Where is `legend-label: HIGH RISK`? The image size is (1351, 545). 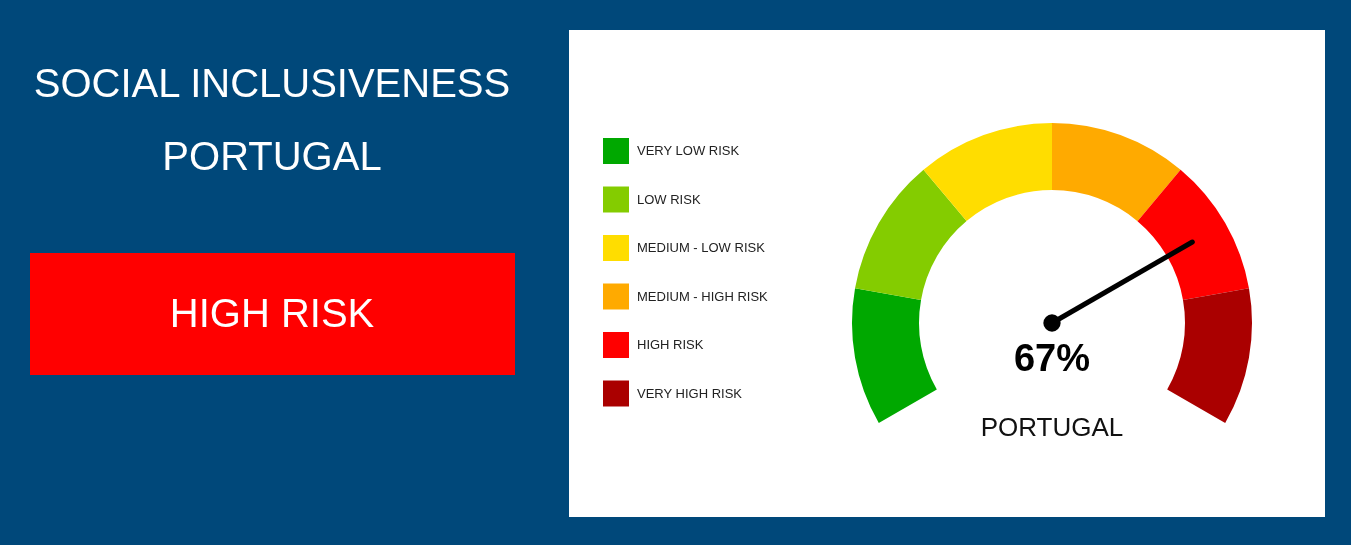
legend-label: HIGH RISK is located at coordinates (670, 344).